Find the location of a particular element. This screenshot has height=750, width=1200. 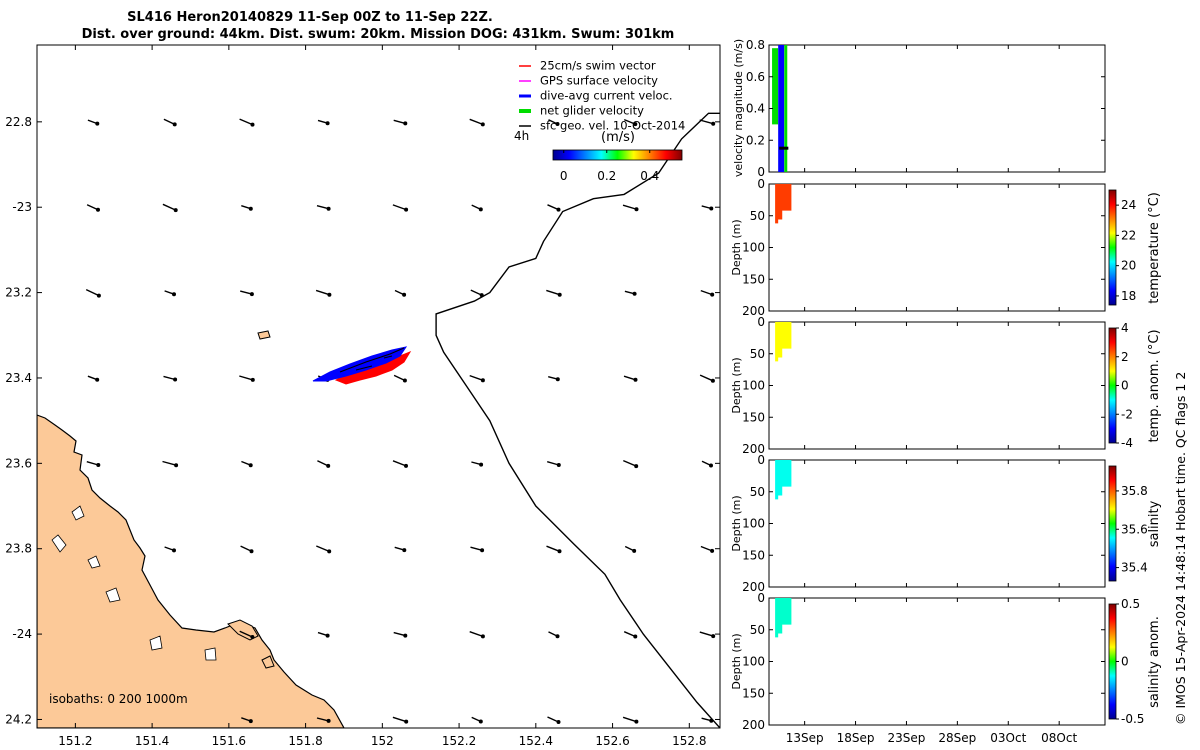

velocity-current-mark is located at coordinates (781, 108).